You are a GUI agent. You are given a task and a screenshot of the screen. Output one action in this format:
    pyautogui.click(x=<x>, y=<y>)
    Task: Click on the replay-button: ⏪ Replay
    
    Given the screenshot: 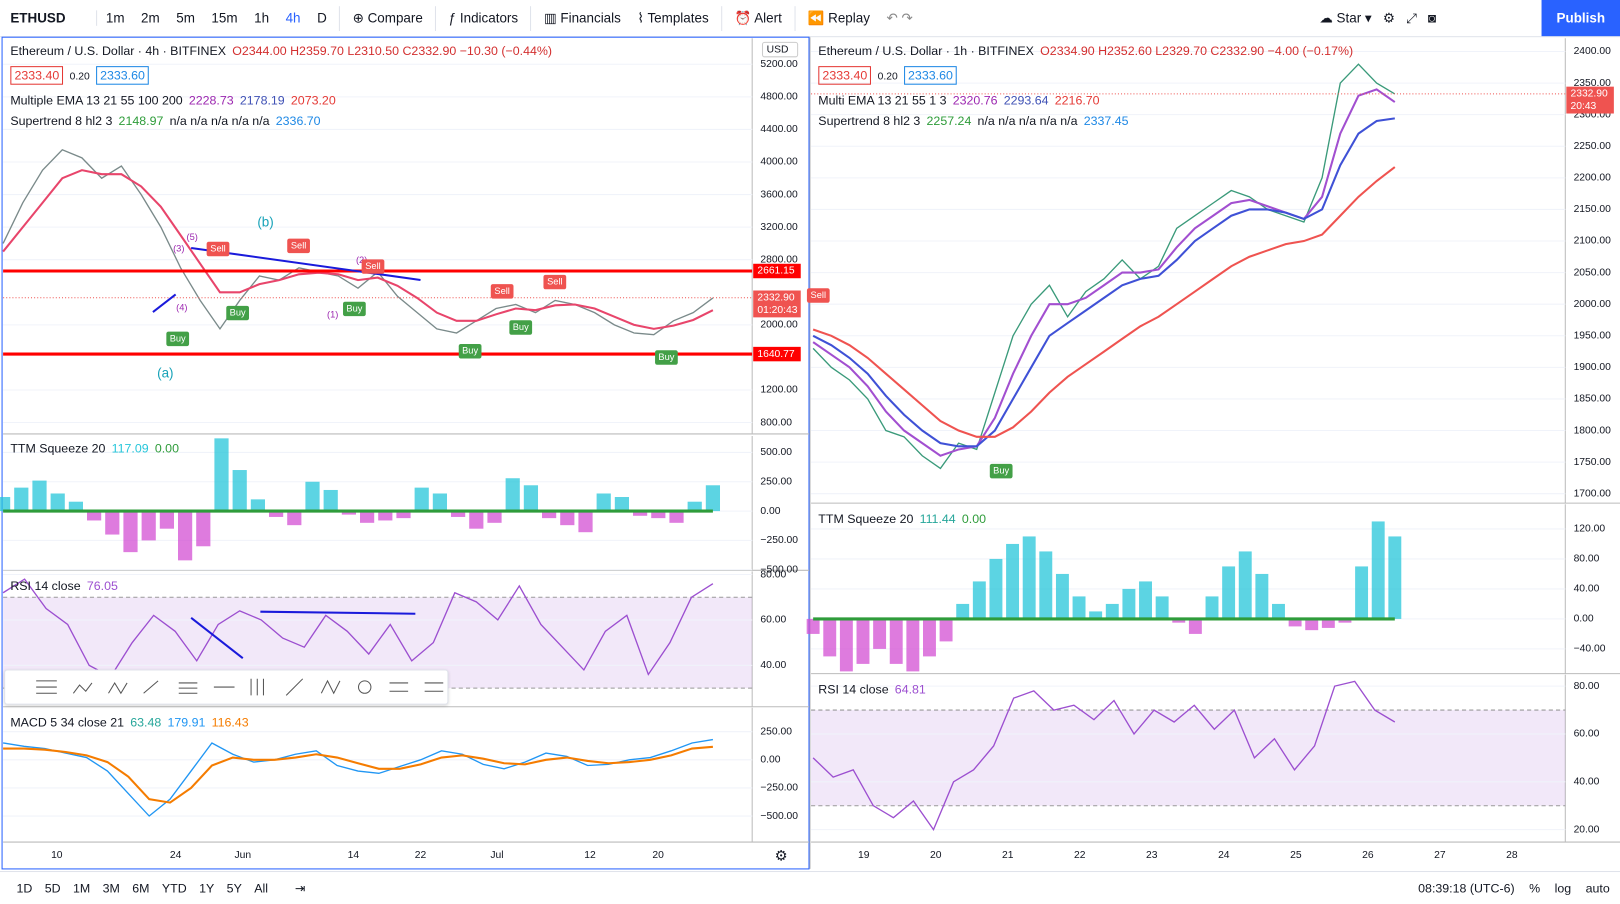 What is the action you would take?
    pyautogui.click(x=838, y=17)
    